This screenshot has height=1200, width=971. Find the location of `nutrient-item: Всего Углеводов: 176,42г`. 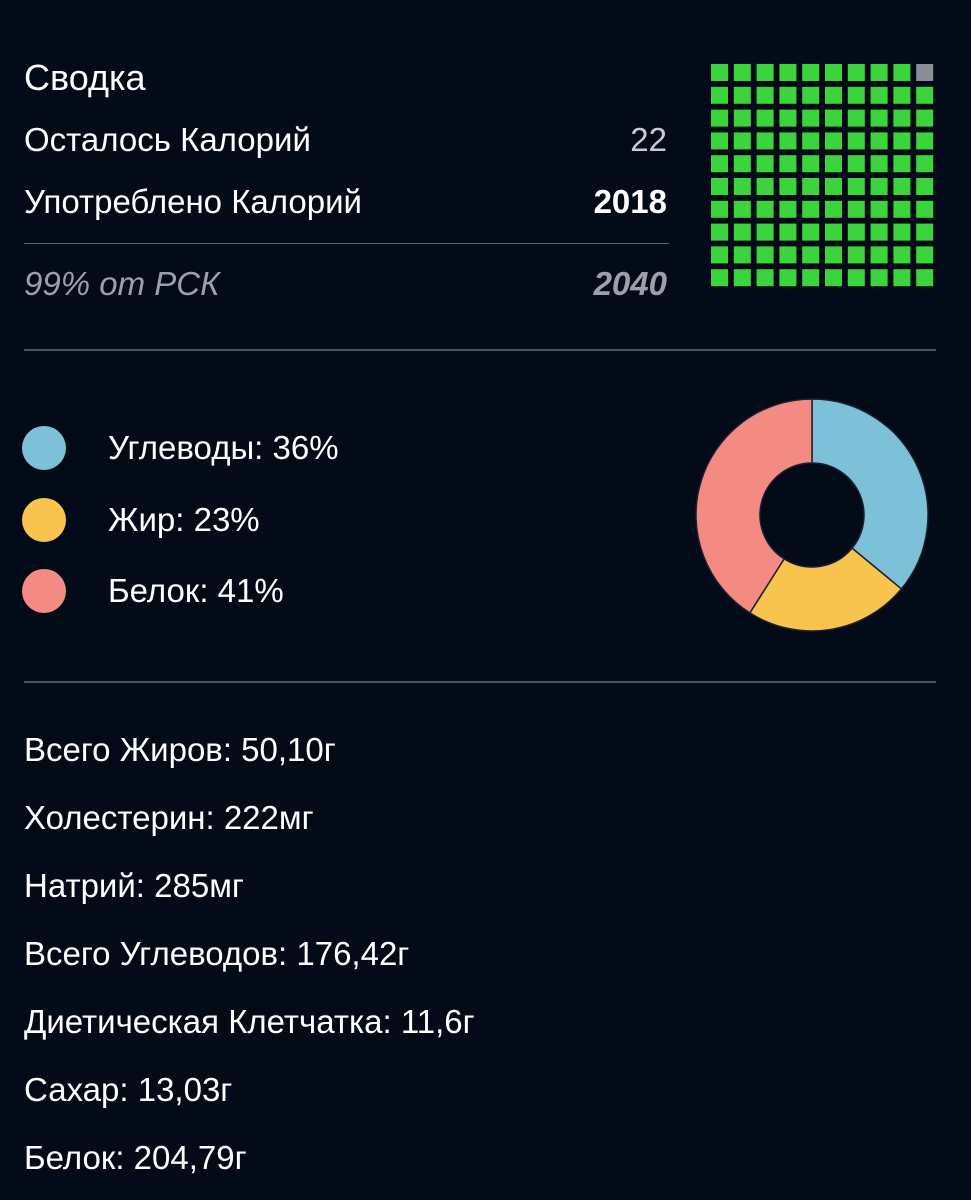

nutrient-item: Всего Углеводов: 176,42г is located at coordinates (217, 953).